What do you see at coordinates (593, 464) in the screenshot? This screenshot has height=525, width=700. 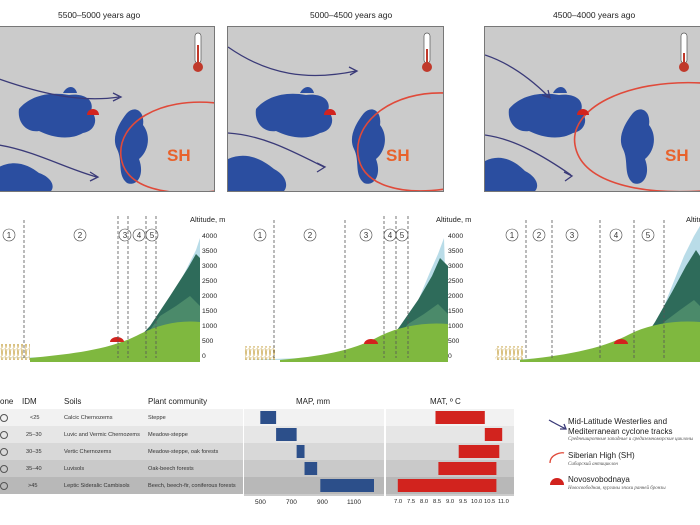 I see `legend-sh-ru: Сибирский антициклон` at bounding box center [593, 464].